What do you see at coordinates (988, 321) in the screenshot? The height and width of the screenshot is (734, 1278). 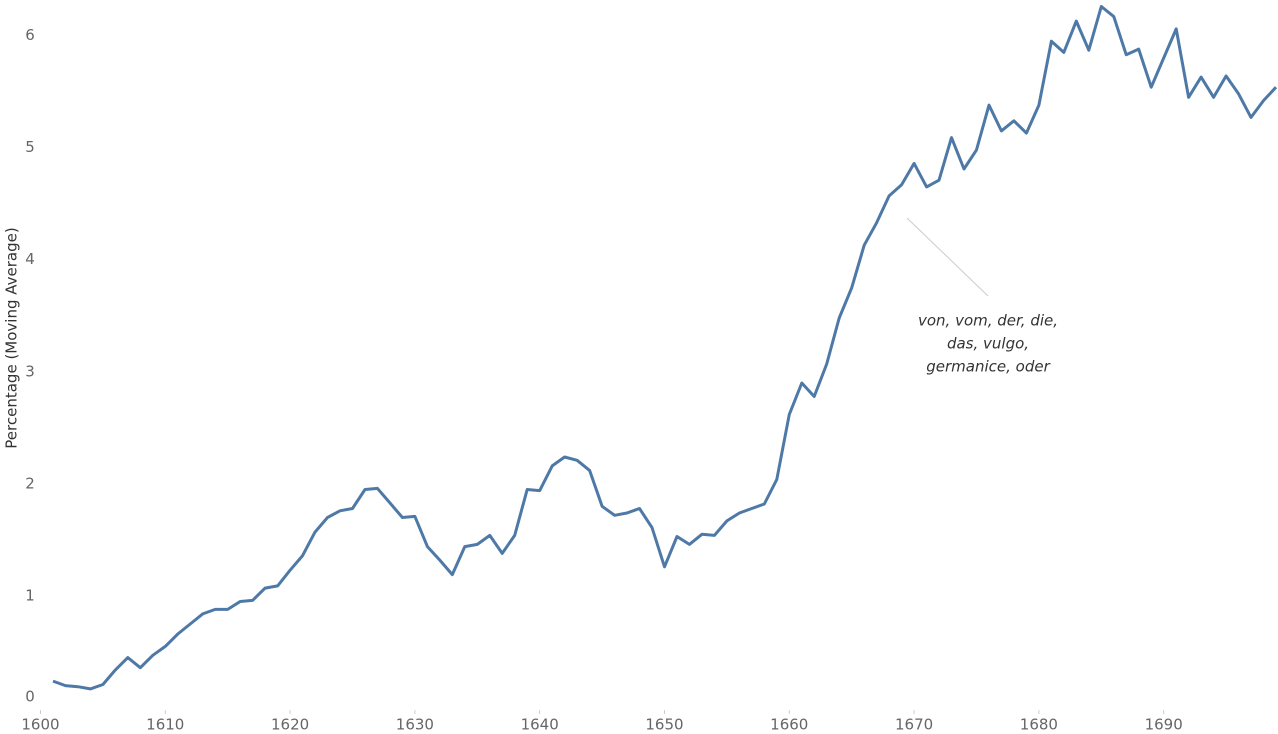 I see `annotation: von, vom, der, die,` at bounding box center [988, 321].